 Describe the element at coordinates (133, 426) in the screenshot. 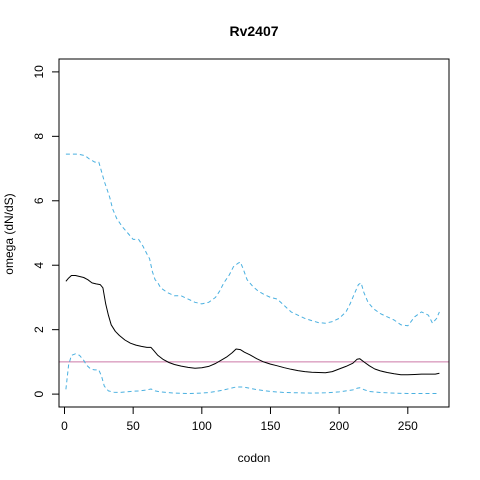

I see `x-tick-label: 50` at that location.